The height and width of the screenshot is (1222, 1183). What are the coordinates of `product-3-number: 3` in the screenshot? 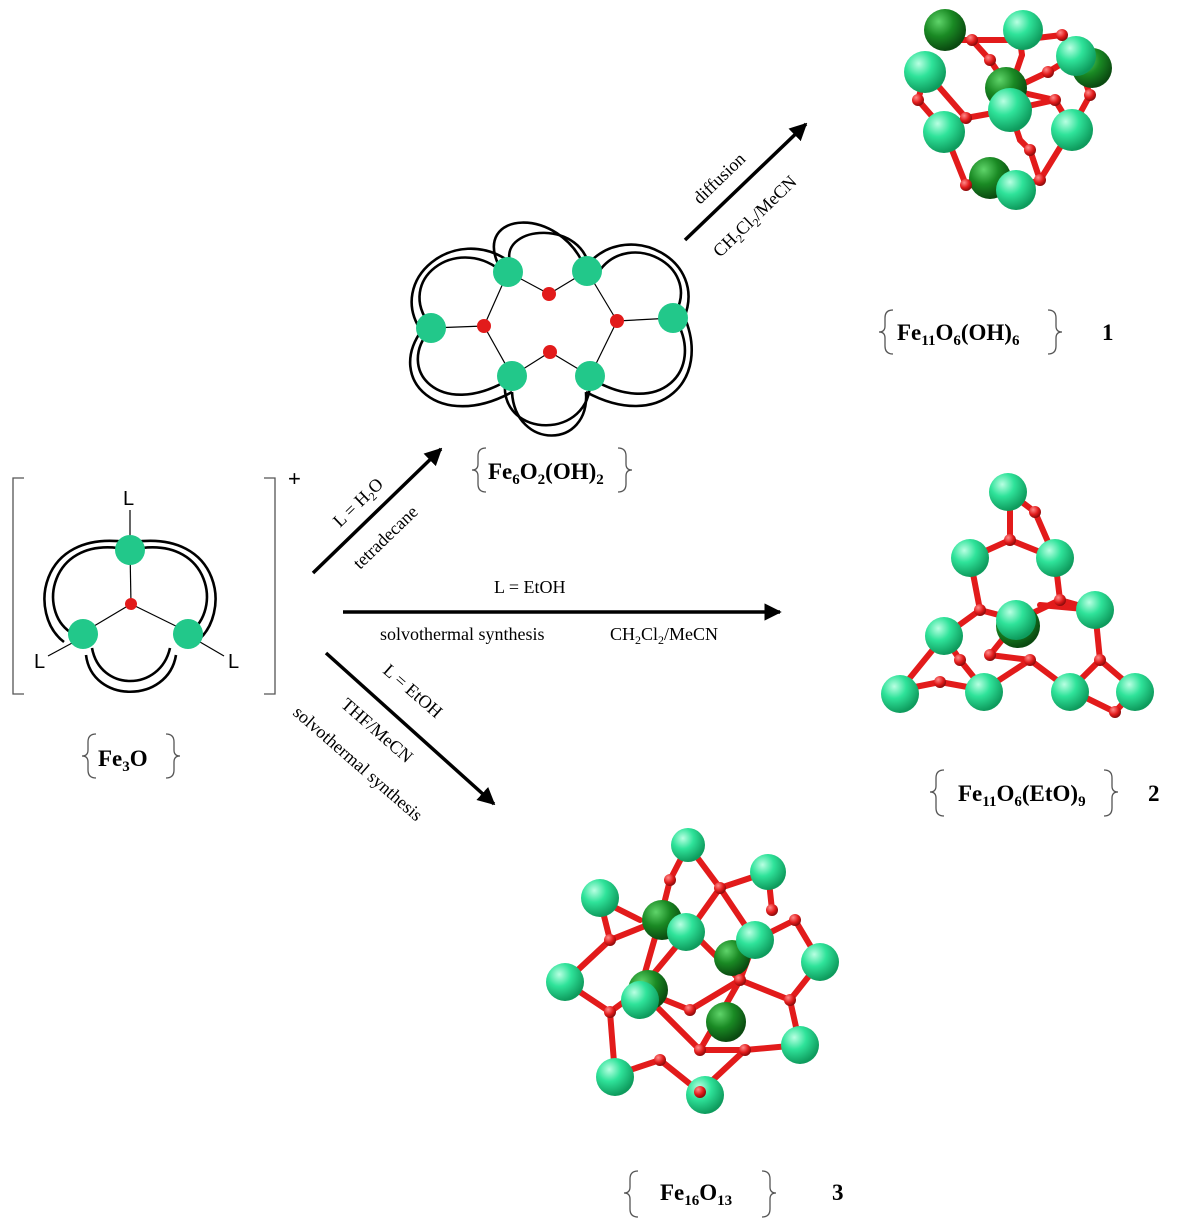 It's located at (838, 1192).